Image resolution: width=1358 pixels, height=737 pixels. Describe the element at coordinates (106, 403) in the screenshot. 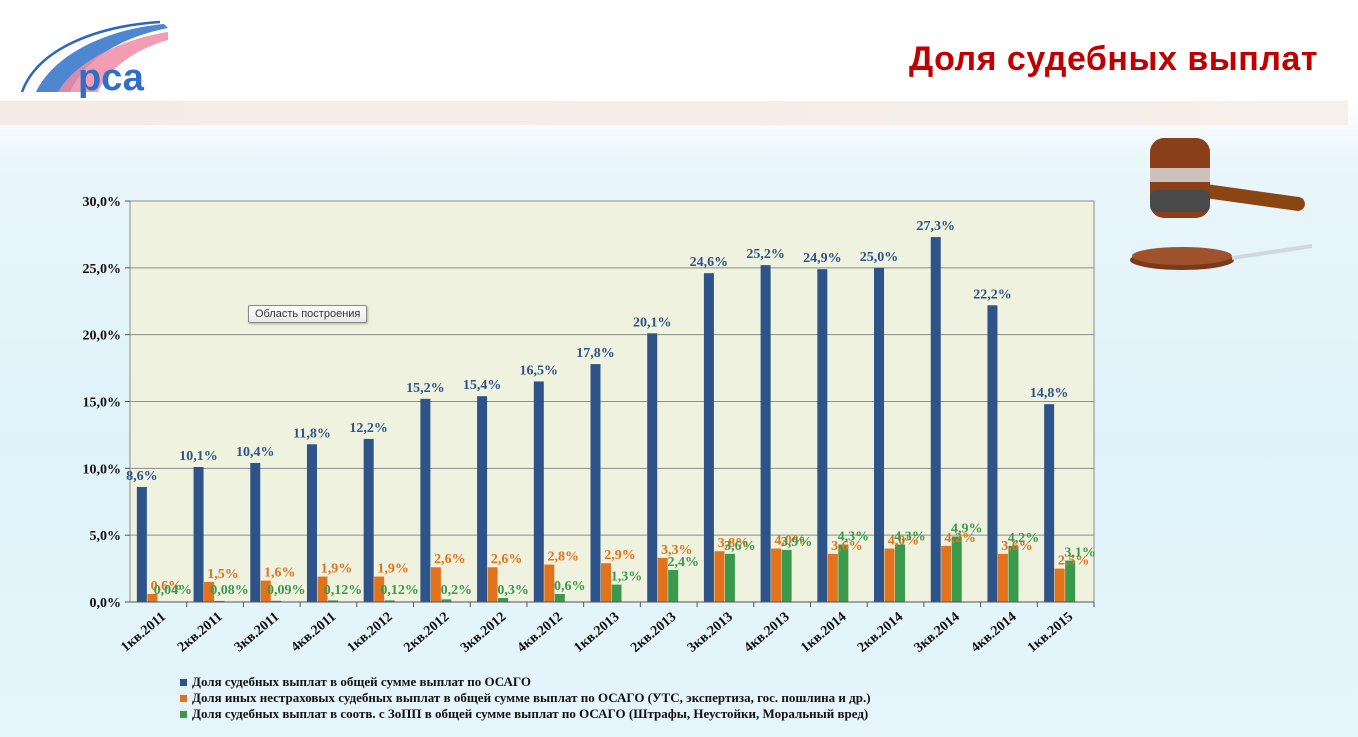

I see `y-axis: 0,0% 5,0% 10,0% 15,0% 20,0% 25,0% 30,0%` at that location.